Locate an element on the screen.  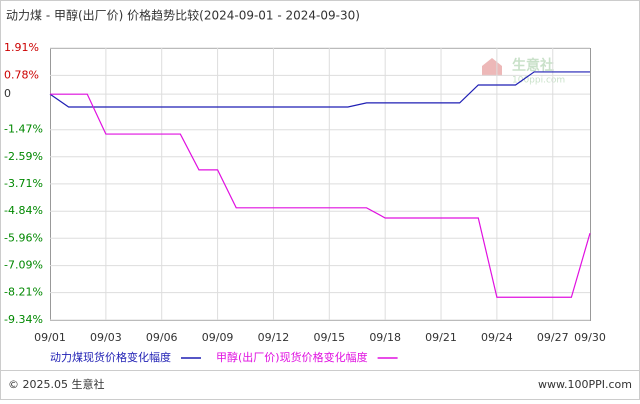
y-tick-label: -5.96% is located at coordinates (23, 237).